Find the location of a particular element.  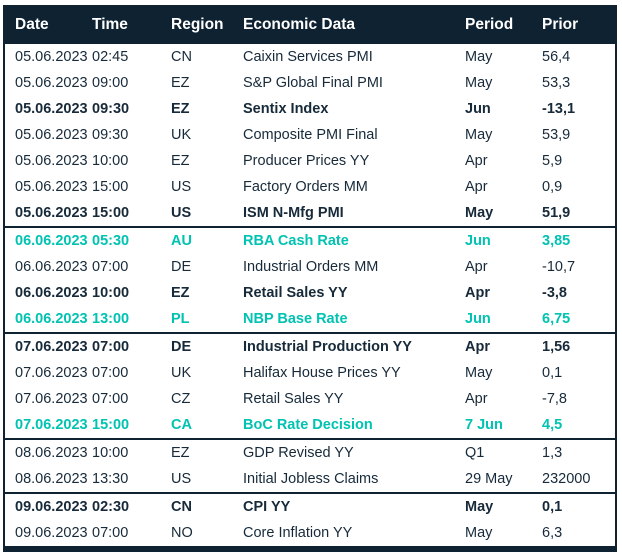

cell-time: 13:00 is located at coordinates (111, 319).